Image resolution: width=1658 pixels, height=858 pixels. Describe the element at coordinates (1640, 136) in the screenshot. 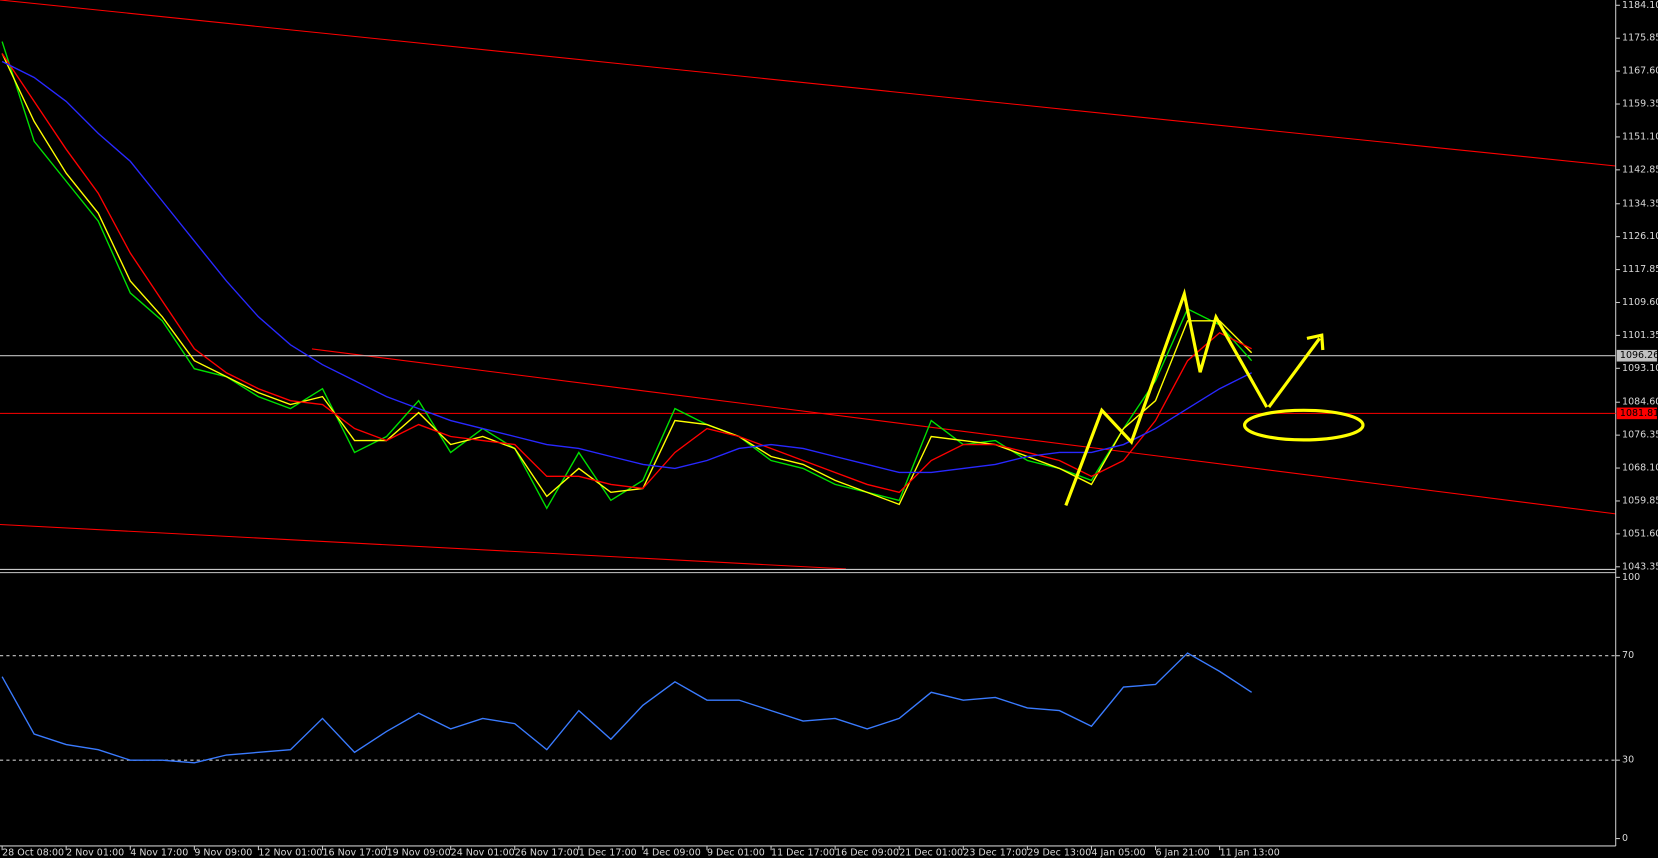

I see `y-tick-label: 1151.10` at that location.